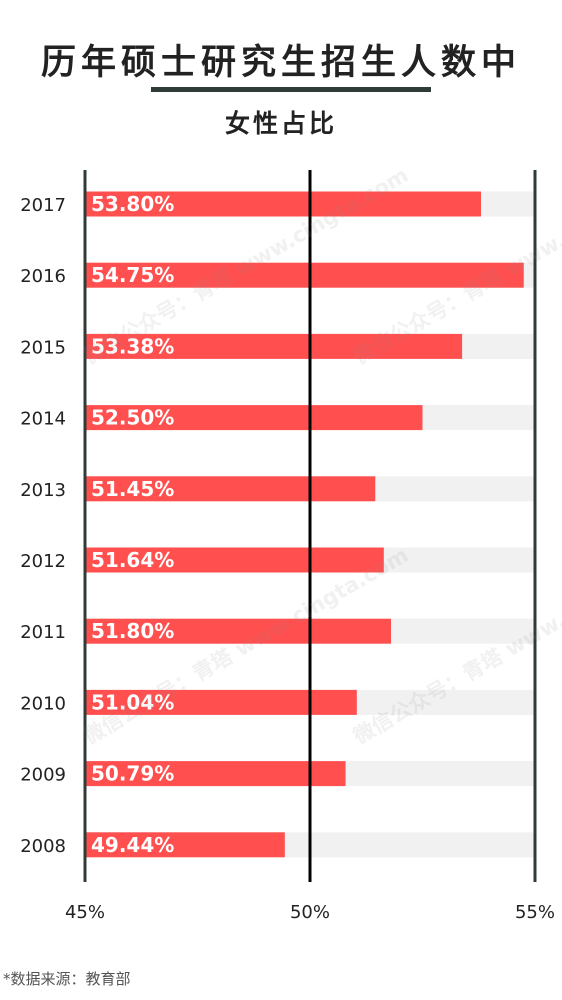 The width and height of the screenshot is (562, 1000). What do you see at coordinates (43, 846) in the screenshot?
I see `category-label: 2008` at bounding box center [43, 846].